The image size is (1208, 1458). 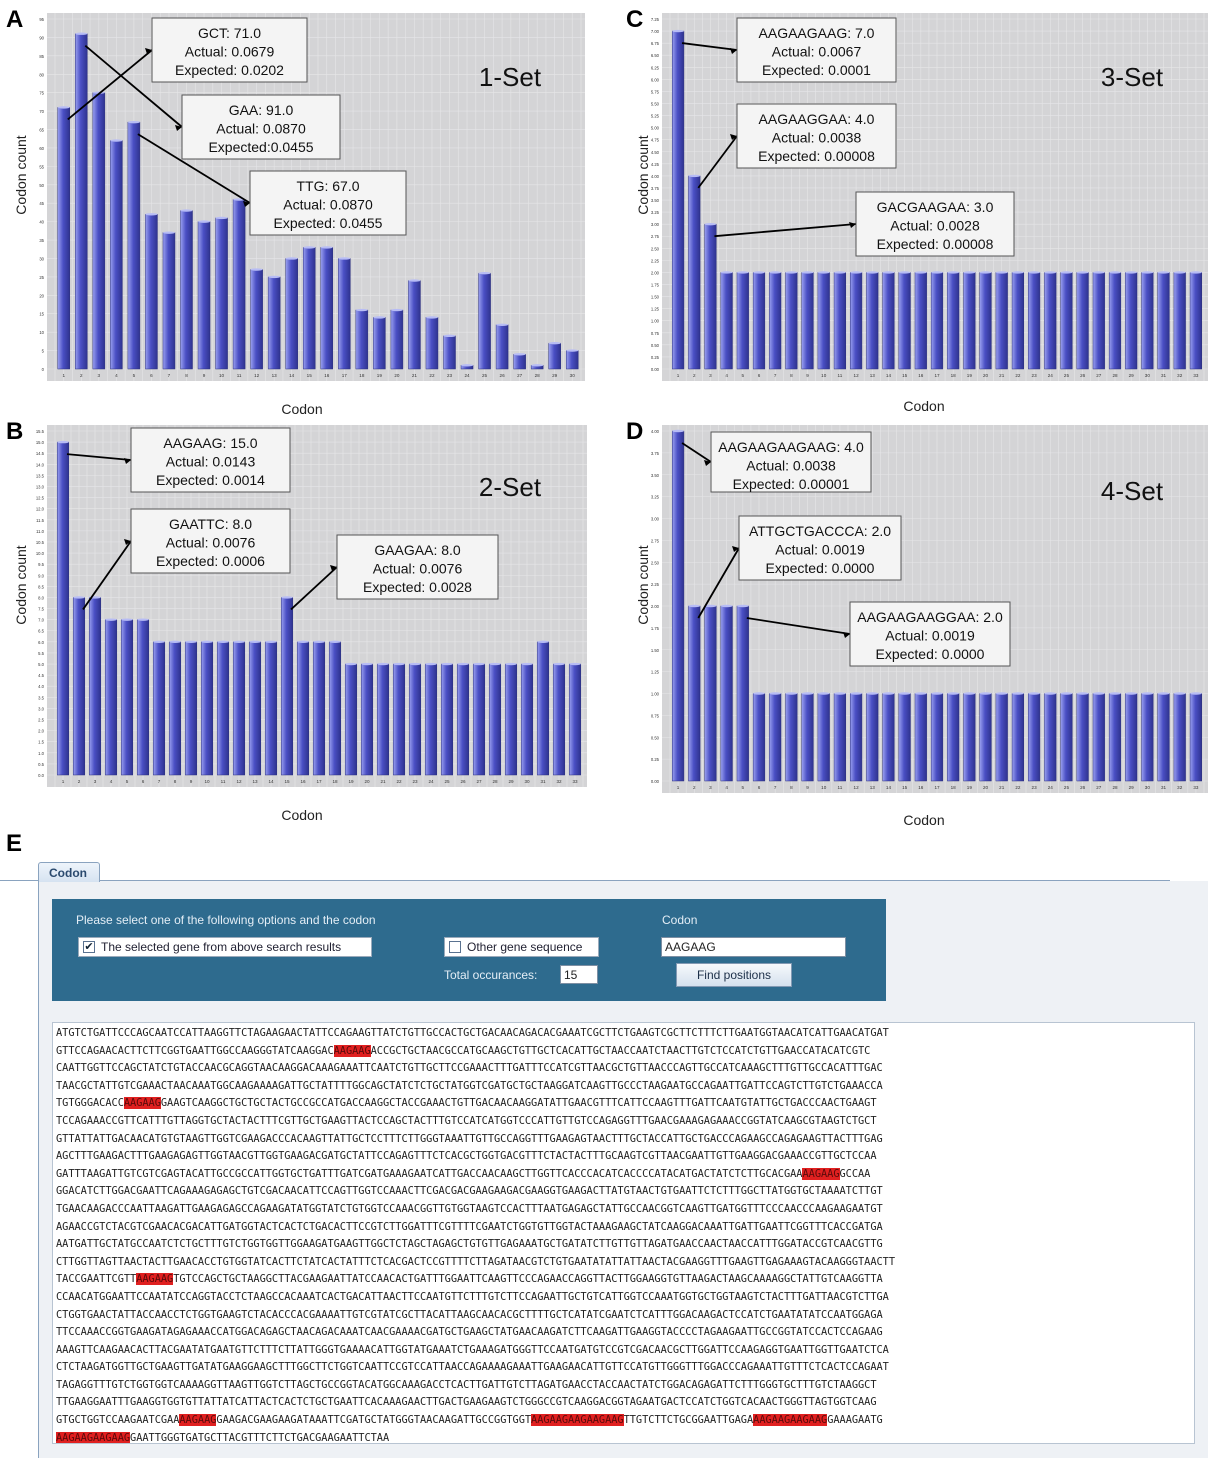 What do you see at coordinates (655, 453) in the screenshot?
I see `y-tick-label: 3.75` at bounding box center [655, 453].